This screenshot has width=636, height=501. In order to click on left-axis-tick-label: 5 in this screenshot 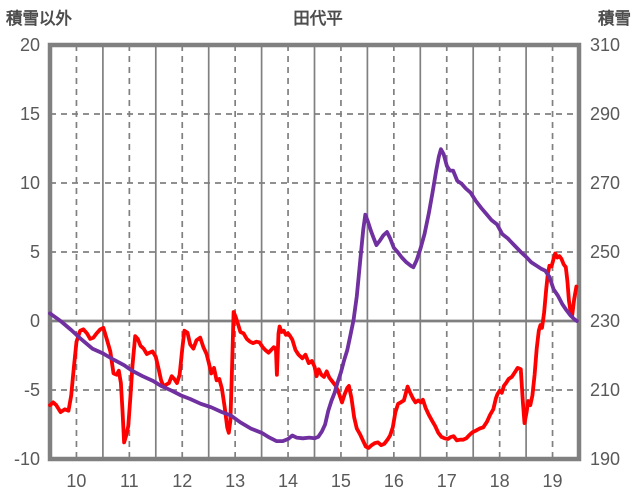, I will do `click(35, 252)`.